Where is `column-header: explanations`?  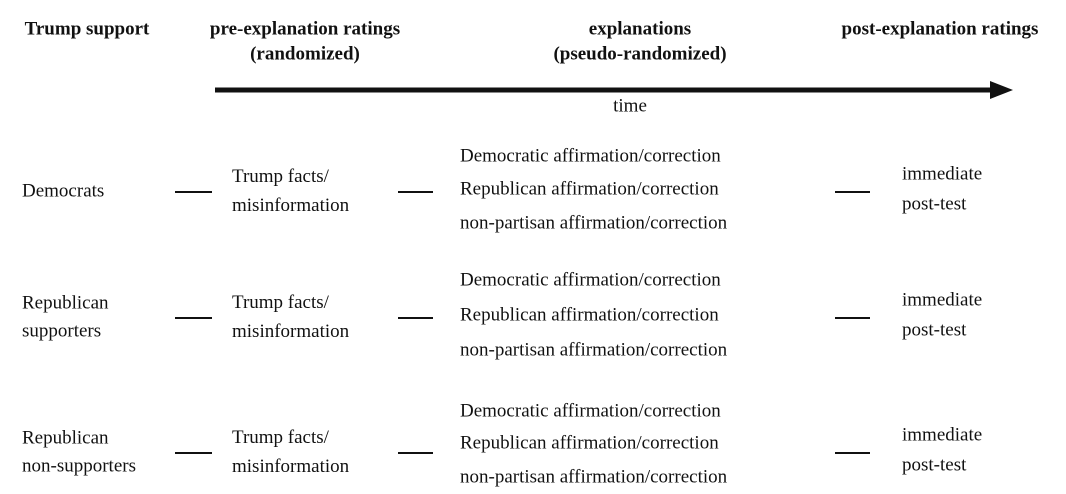 column-header: explanations is located at coordinates (640, 28).